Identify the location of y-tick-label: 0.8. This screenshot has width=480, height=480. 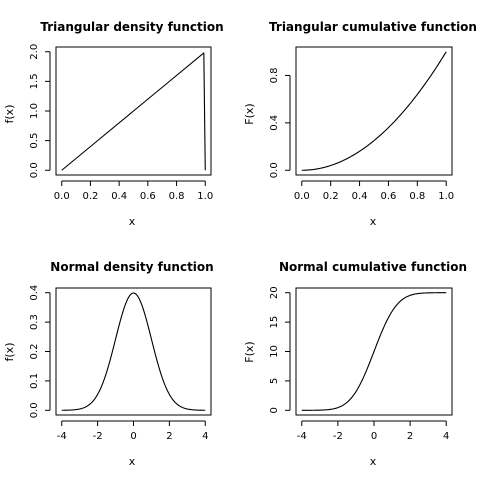
(274, 75).